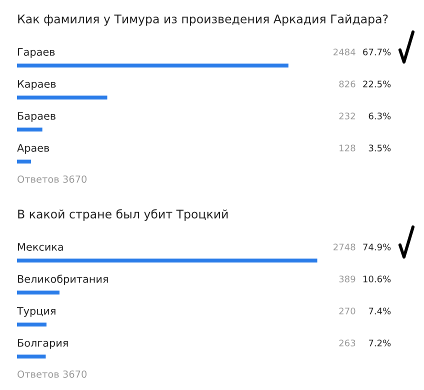  What do you see at coordinates (347, 279) in the screenshot?
I see `data-label: 389` at bounding box center [347, 279].